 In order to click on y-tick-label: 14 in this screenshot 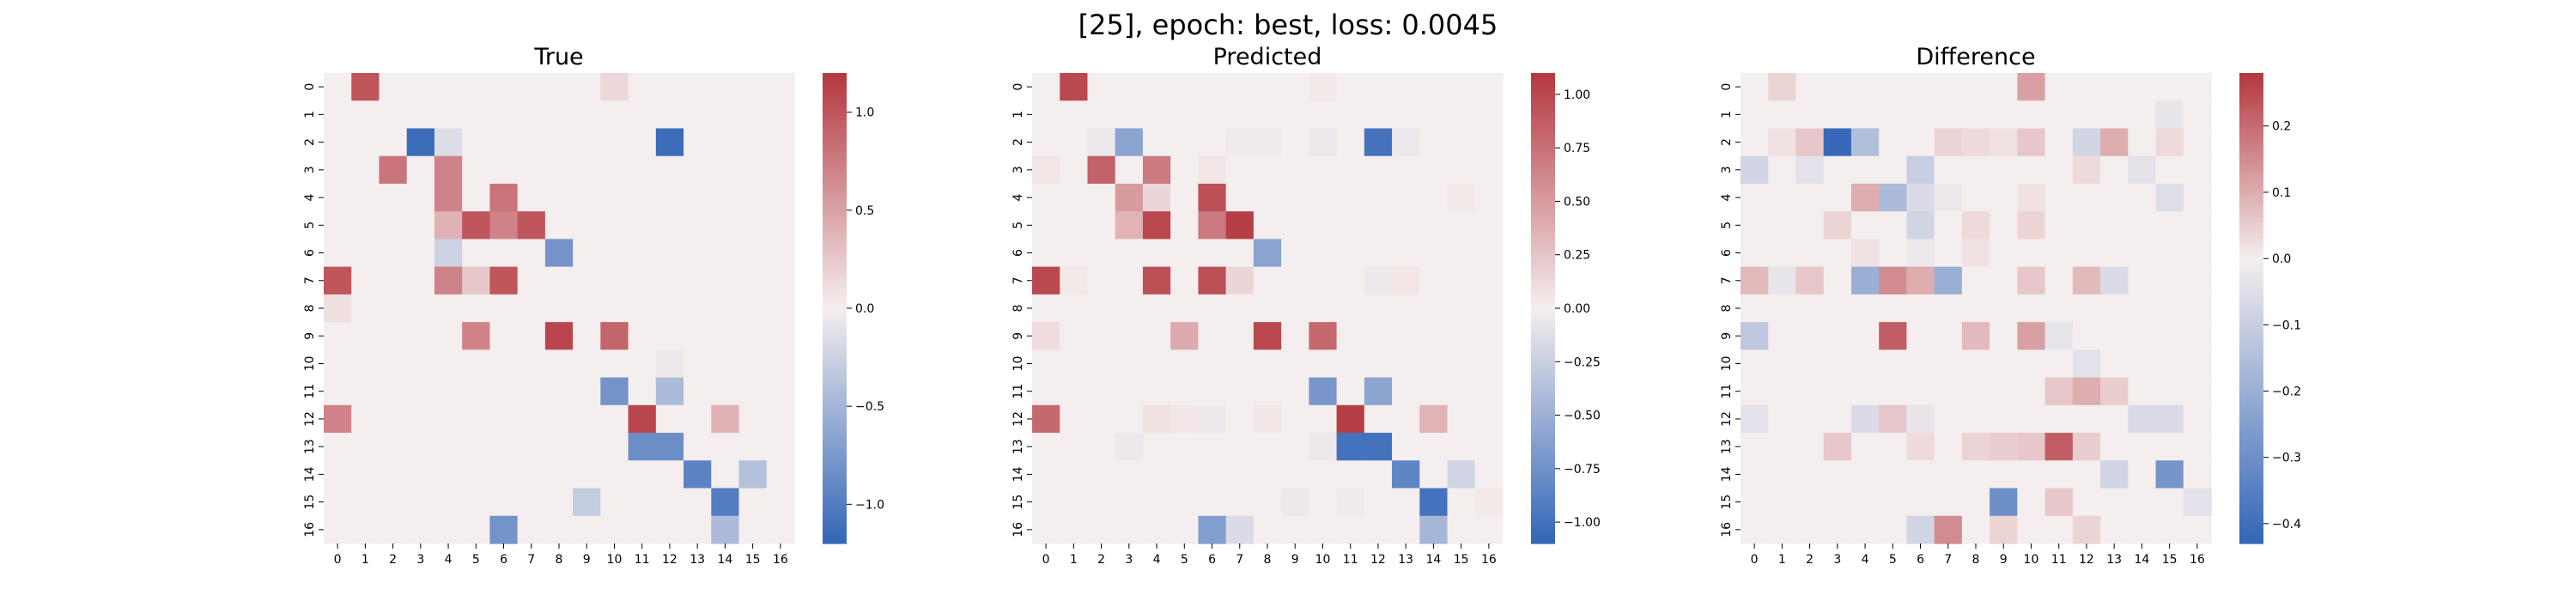, I will do `click(1727, 474)`.